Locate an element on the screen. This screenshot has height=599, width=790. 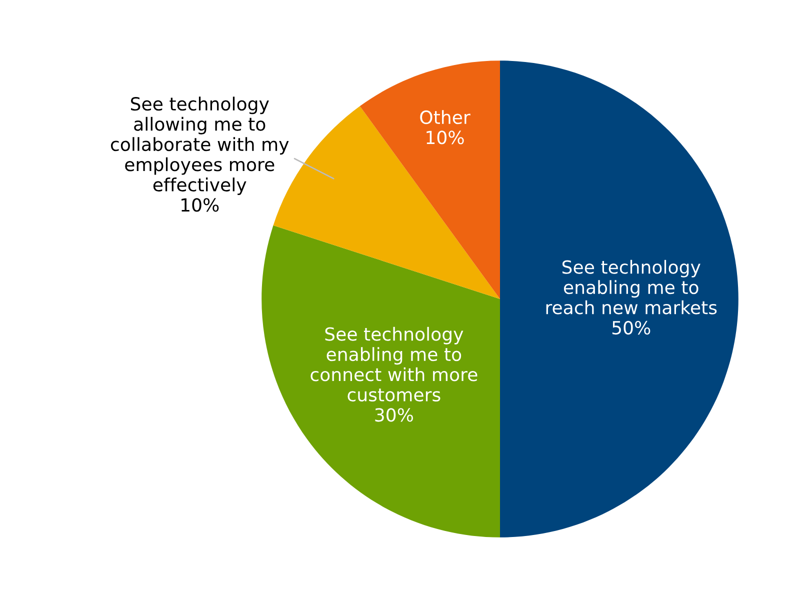
data-label: 50% is located at coordinates (631, 327).